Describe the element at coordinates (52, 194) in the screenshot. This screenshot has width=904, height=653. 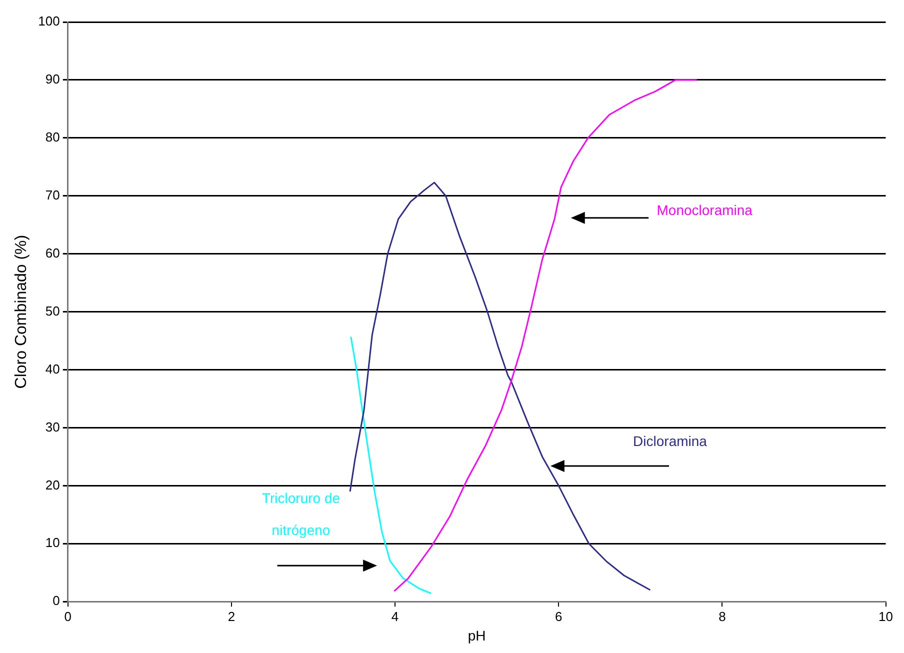
I see `y-tick-label: 70` at that location.